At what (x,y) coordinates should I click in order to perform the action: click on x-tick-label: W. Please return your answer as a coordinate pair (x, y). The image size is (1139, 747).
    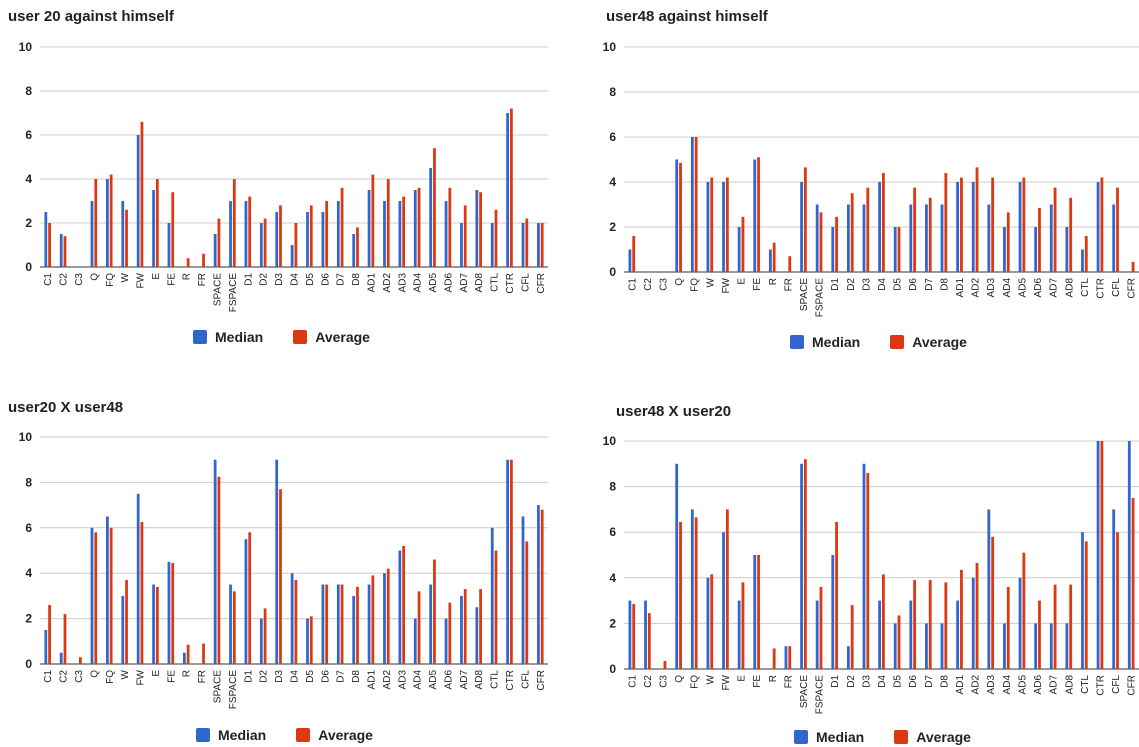
    Looking at the image, I should click on (710, 679).